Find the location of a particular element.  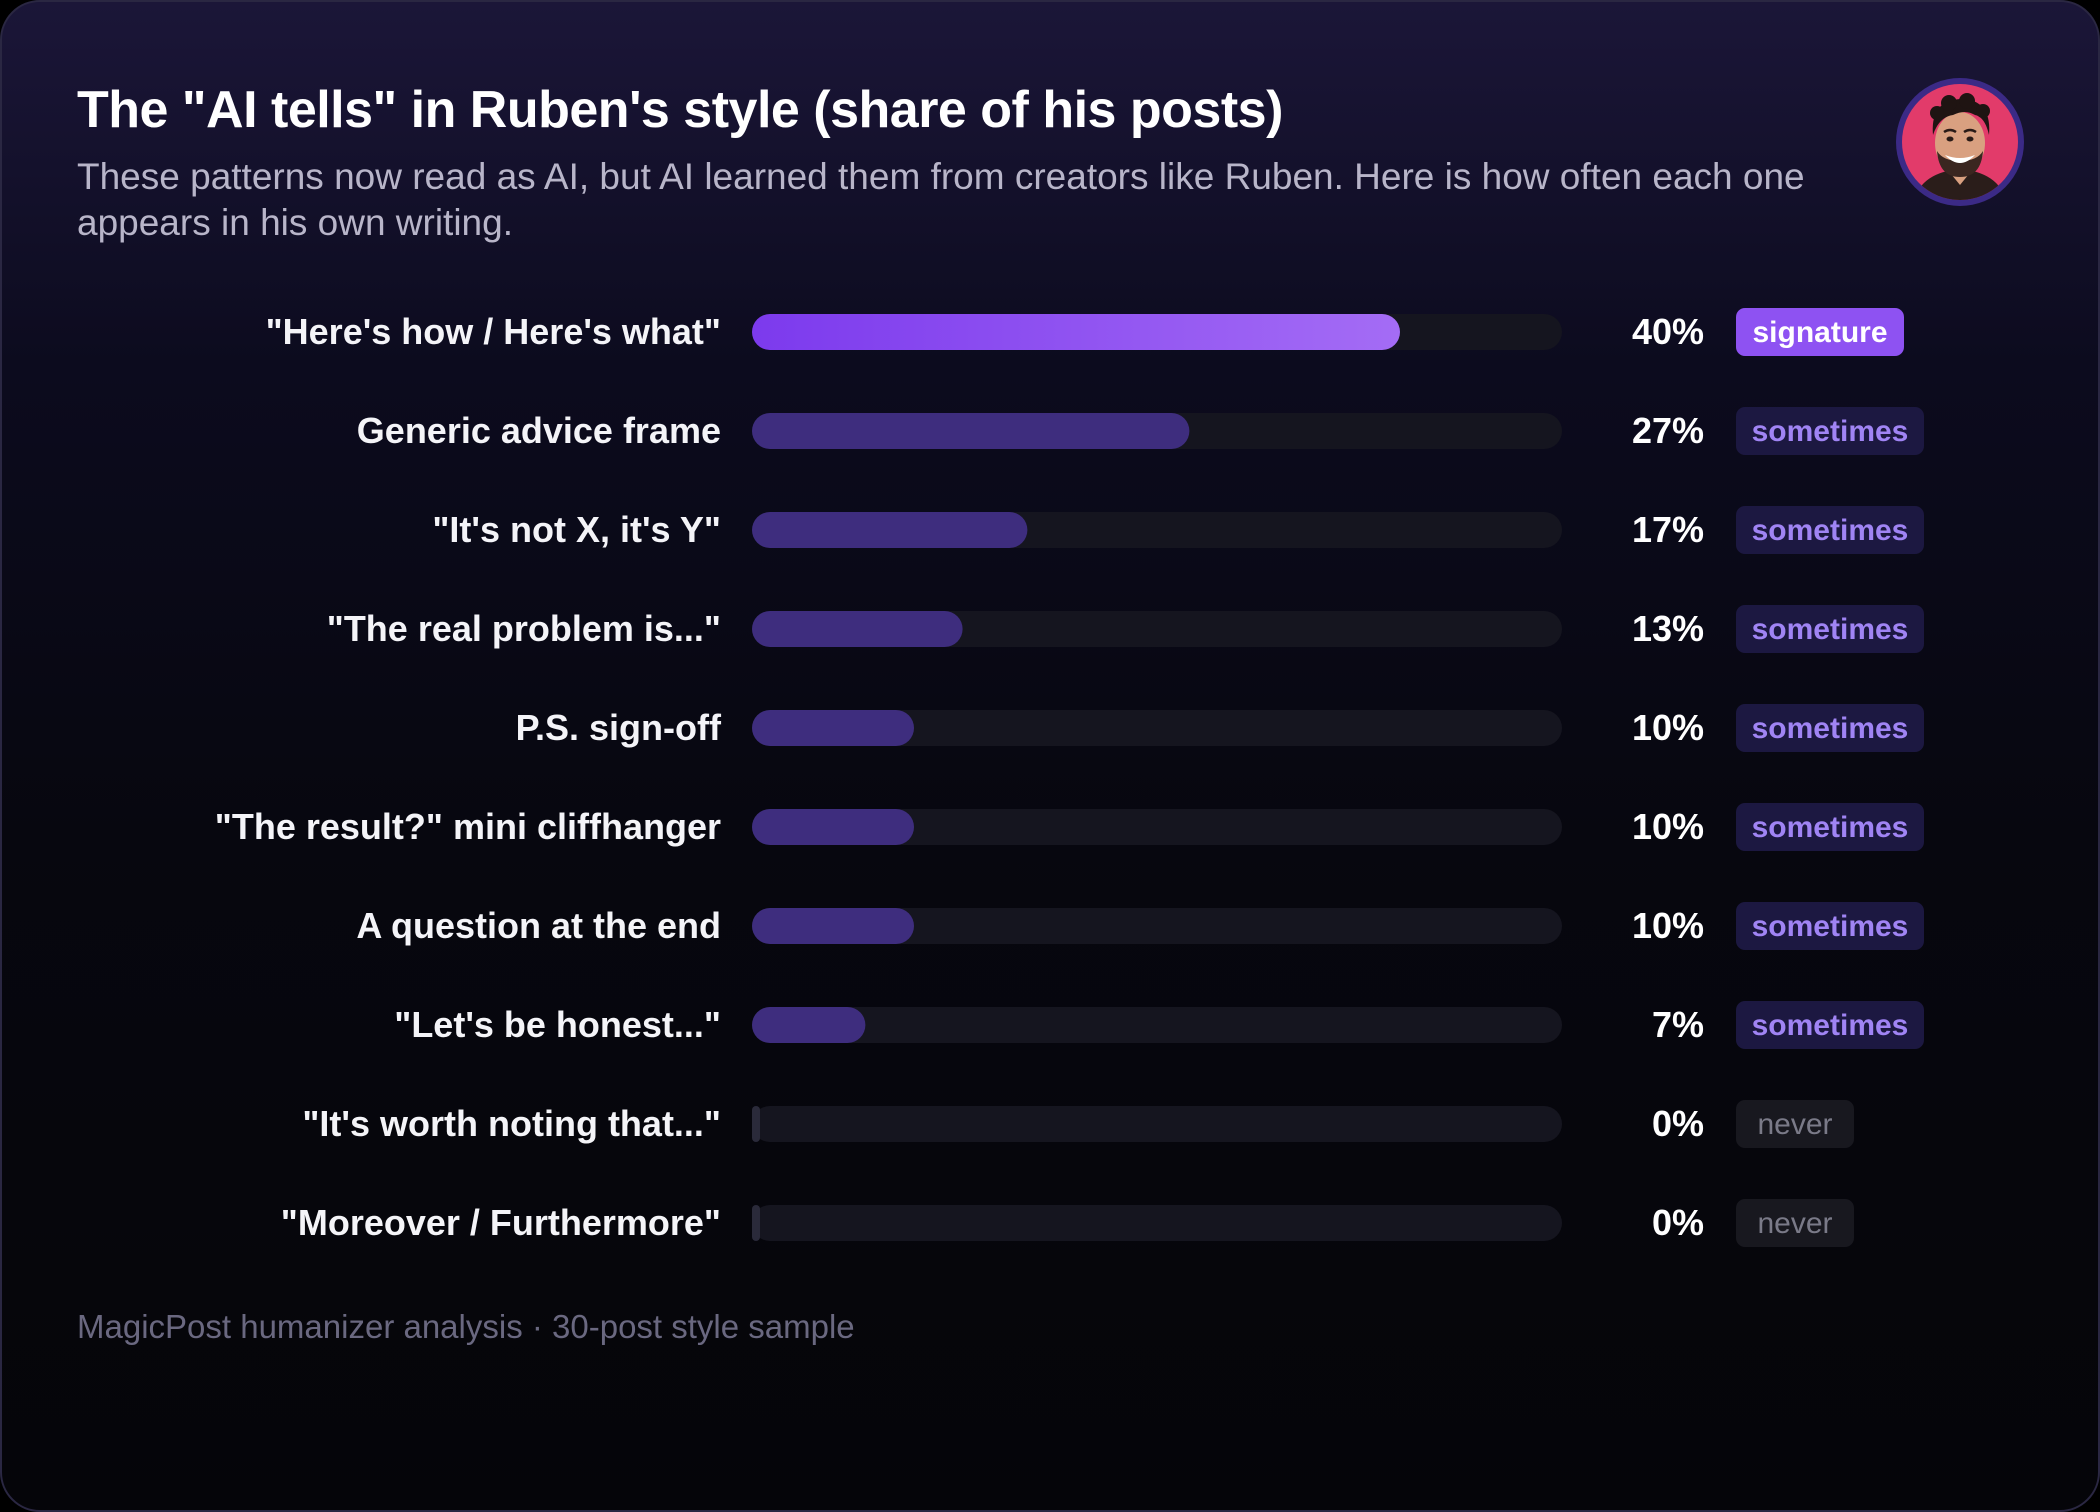

category-label: "The real problem is..." is located at coordinates (524, 628).